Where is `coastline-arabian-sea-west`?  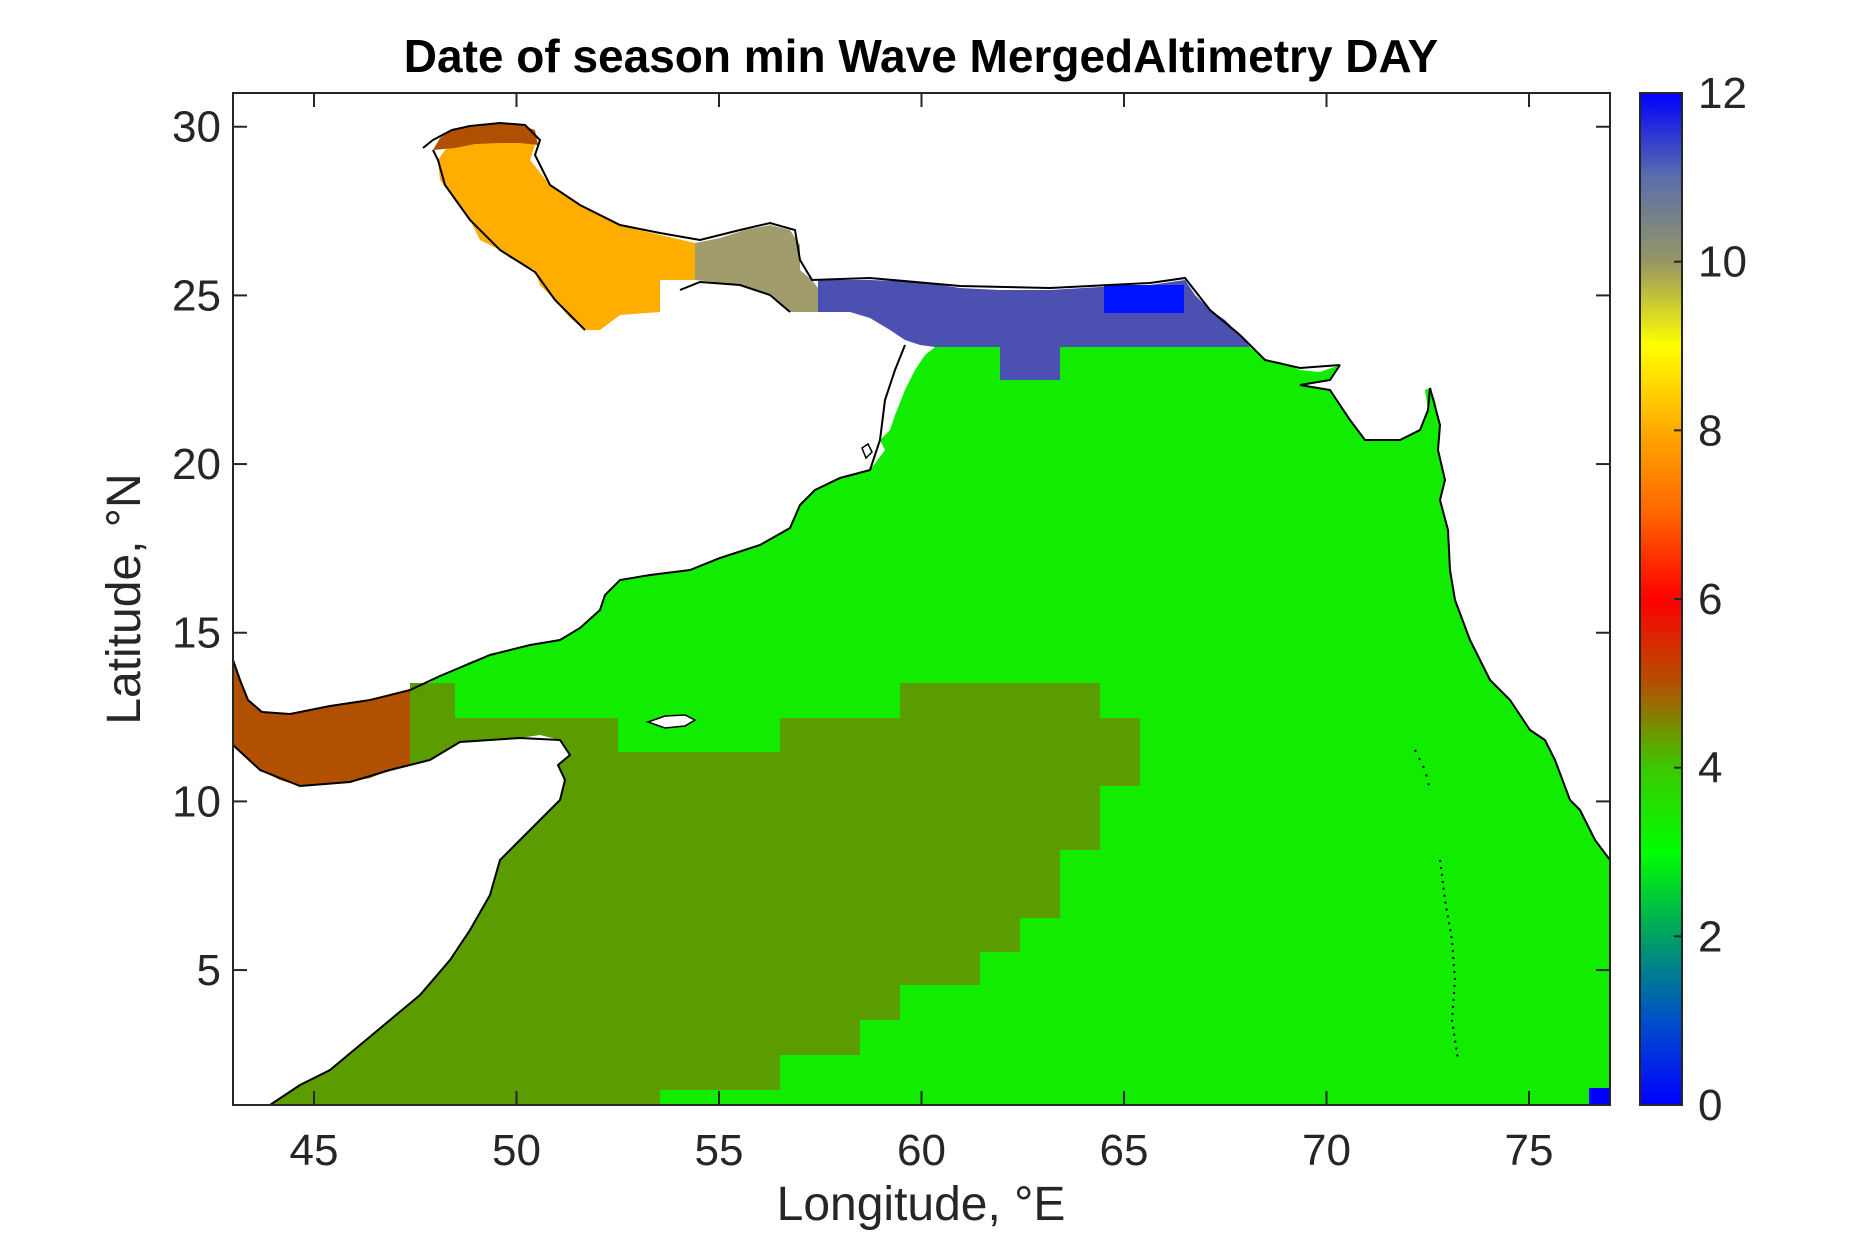
coastline-arabian-sea-west is located at coordinates (569, 530).